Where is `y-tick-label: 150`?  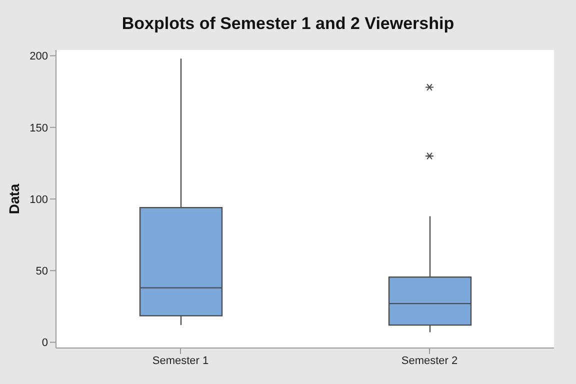
y-tick-label: 150 is located at coordinates (39, 128).